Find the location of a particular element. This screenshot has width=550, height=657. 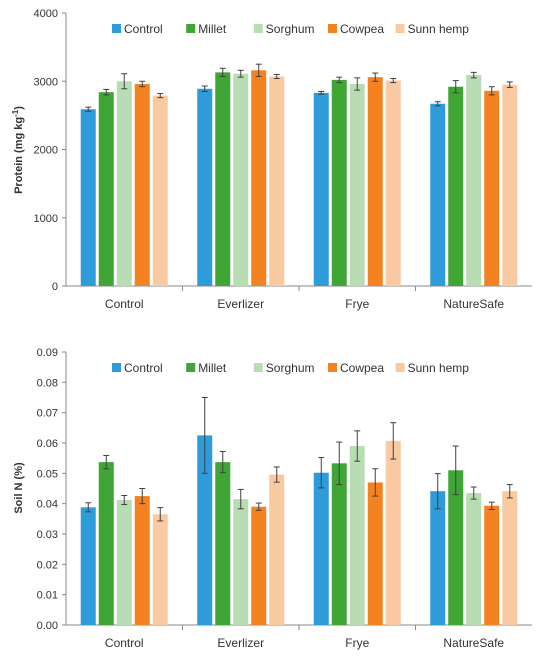

protein-legend-label: Millet is located at coordinates (212, 29).